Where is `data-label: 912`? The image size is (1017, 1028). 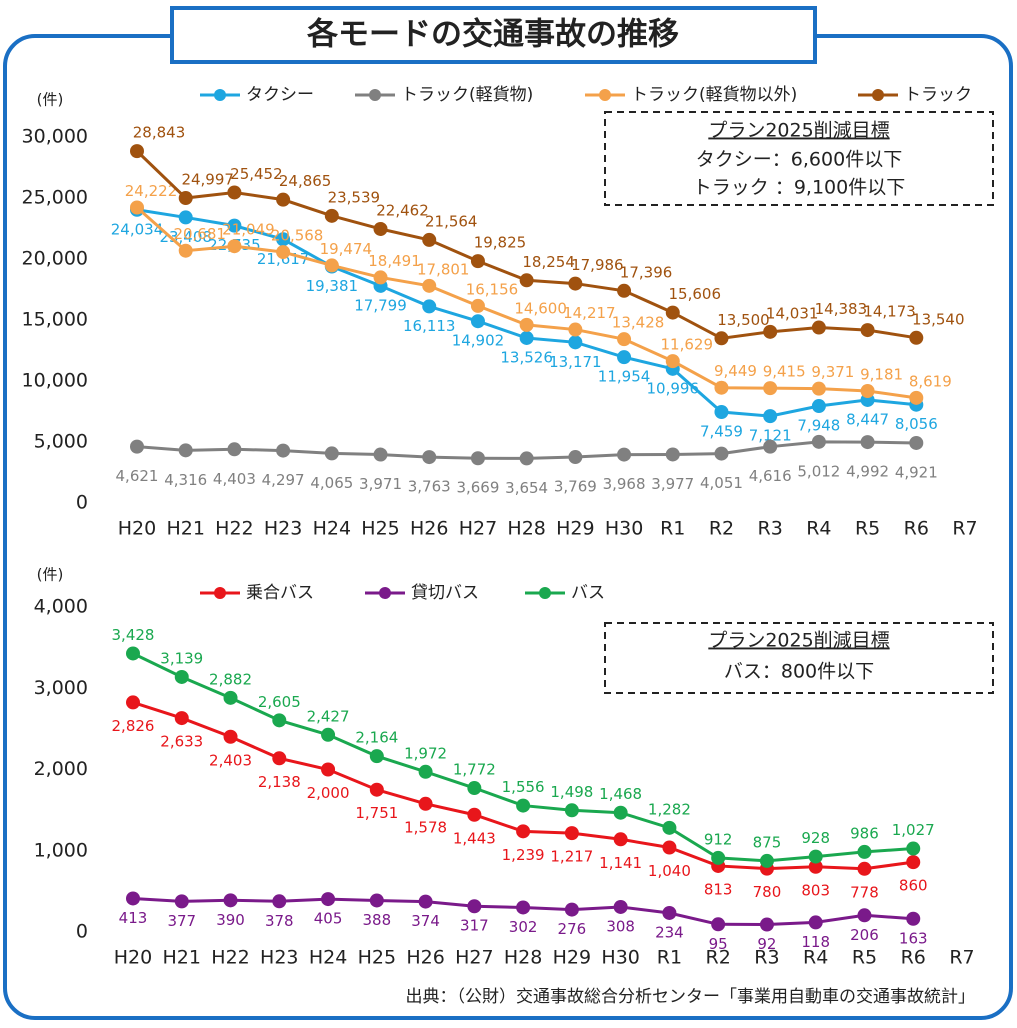
data-label: 912 is located at coordinates (718, 839).